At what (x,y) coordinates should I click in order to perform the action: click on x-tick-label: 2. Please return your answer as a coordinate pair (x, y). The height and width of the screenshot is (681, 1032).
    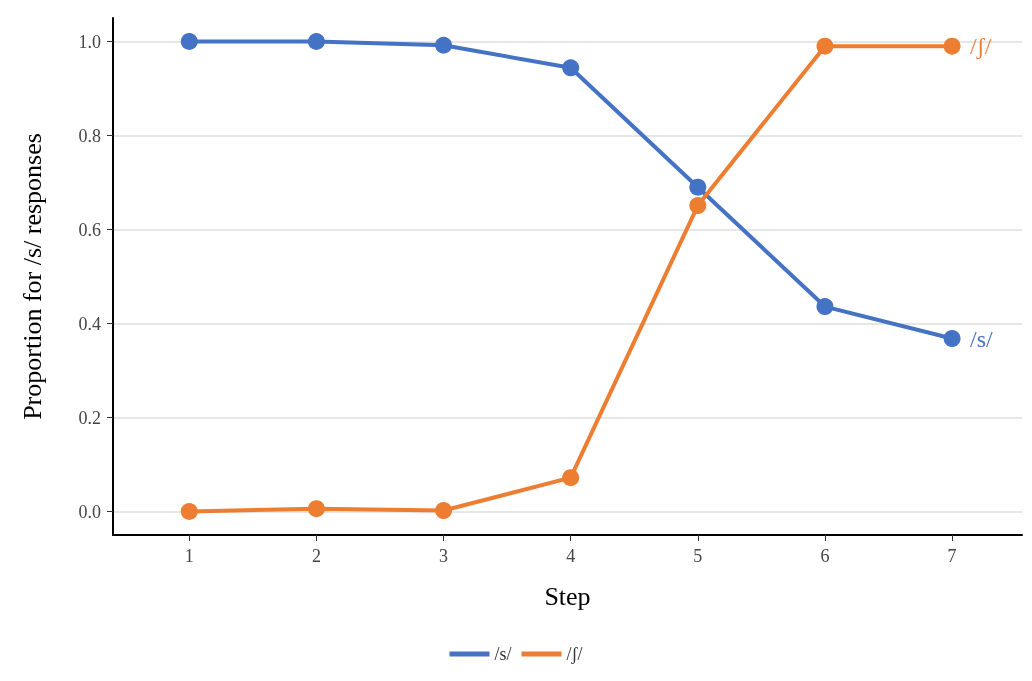
    Looking at the image, I should click on (316, 556).